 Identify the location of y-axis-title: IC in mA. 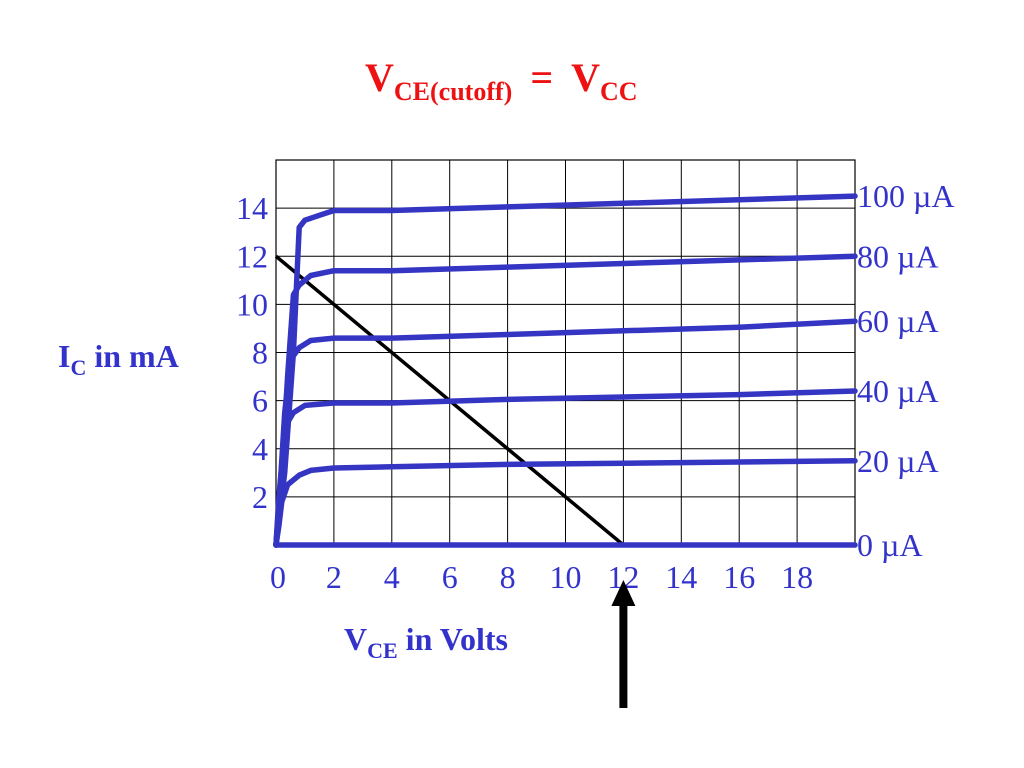
(118, 359).